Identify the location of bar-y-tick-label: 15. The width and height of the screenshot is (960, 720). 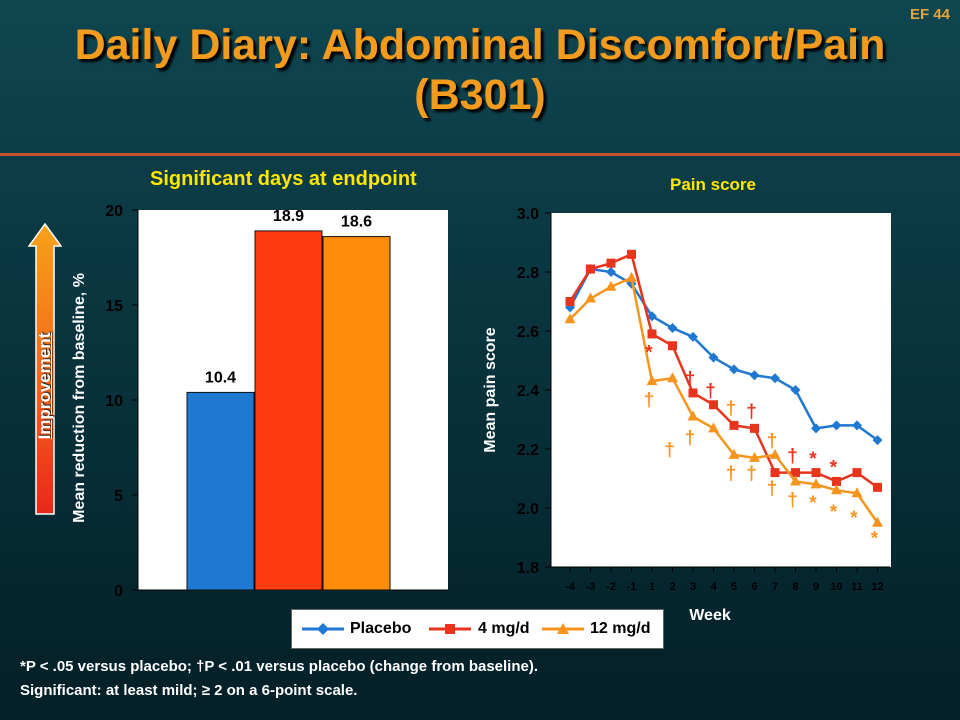
(114, 306).